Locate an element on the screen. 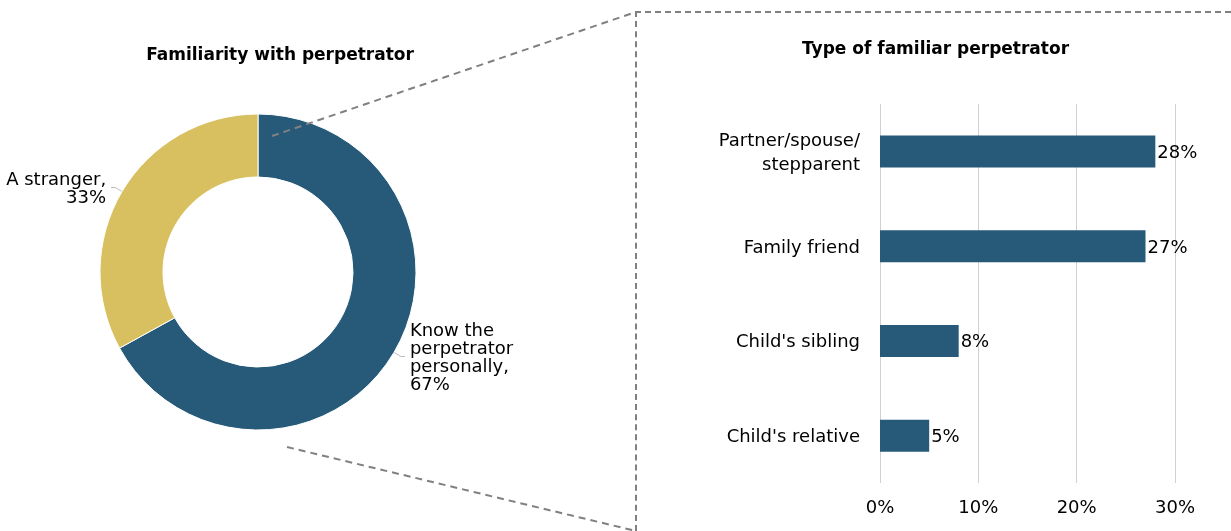  slice-label: A stranger, 33% is located at coordinates (56, 187).